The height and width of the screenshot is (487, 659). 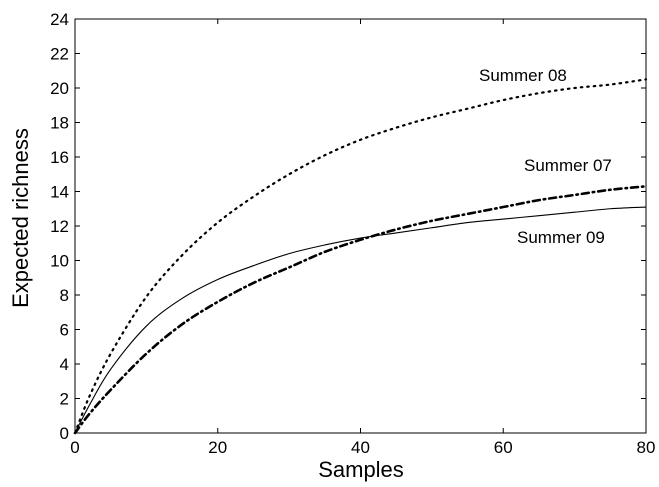 I want to click on y-tick-label: 18, so click(x=59, y=123).